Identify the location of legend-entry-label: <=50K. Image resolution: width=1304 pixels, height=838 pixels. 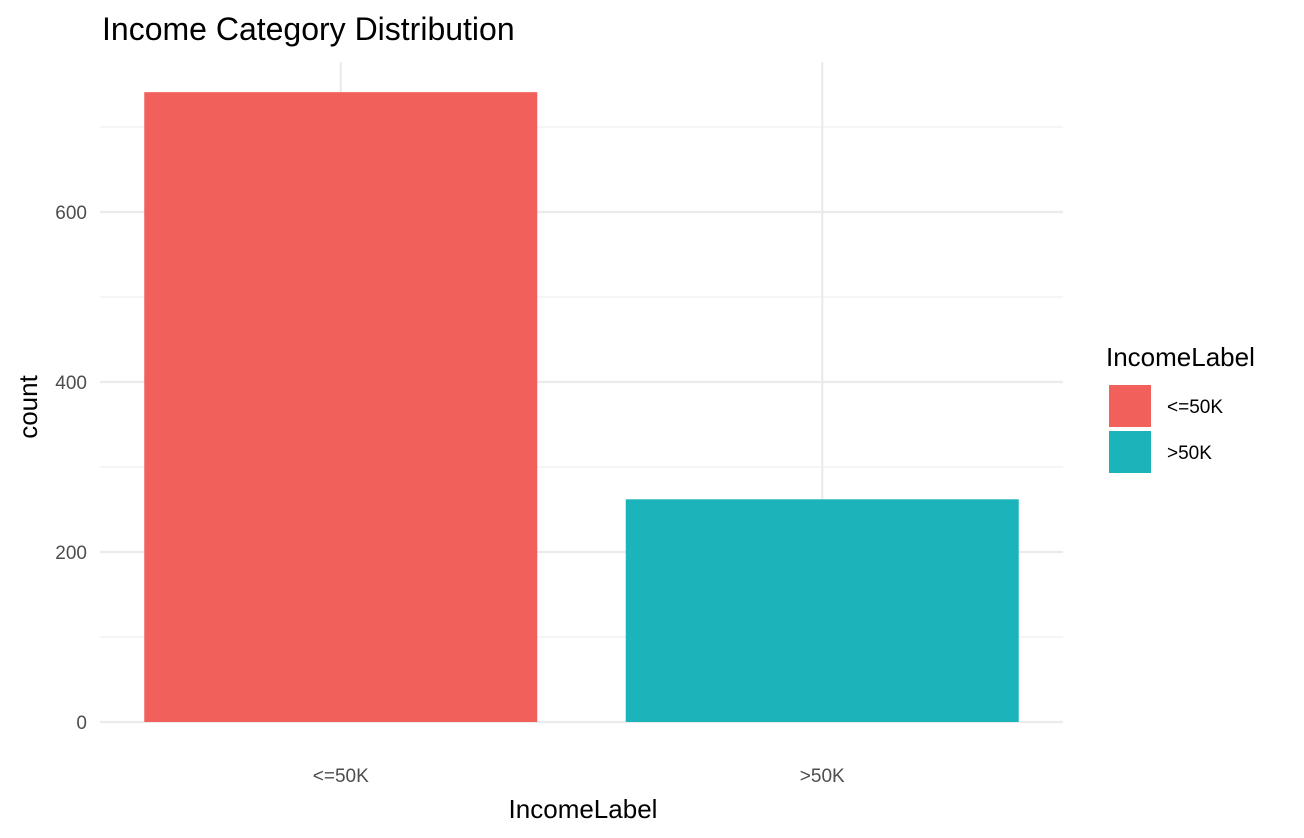
(1195, 407).